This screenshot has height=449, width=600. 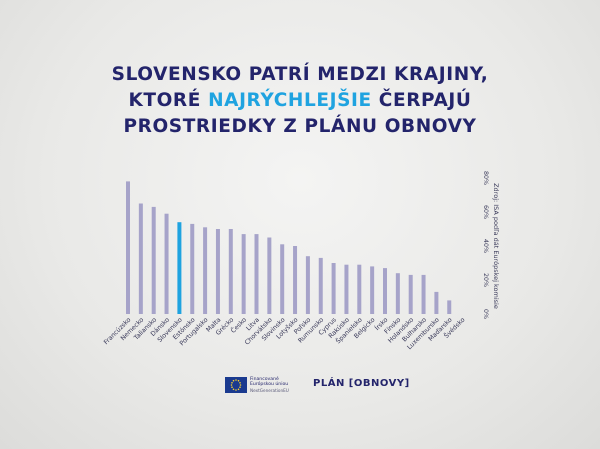 I want to click on plan-obnovy-logo: PLÁN [OBNOVY], so click(x=361, y=383).